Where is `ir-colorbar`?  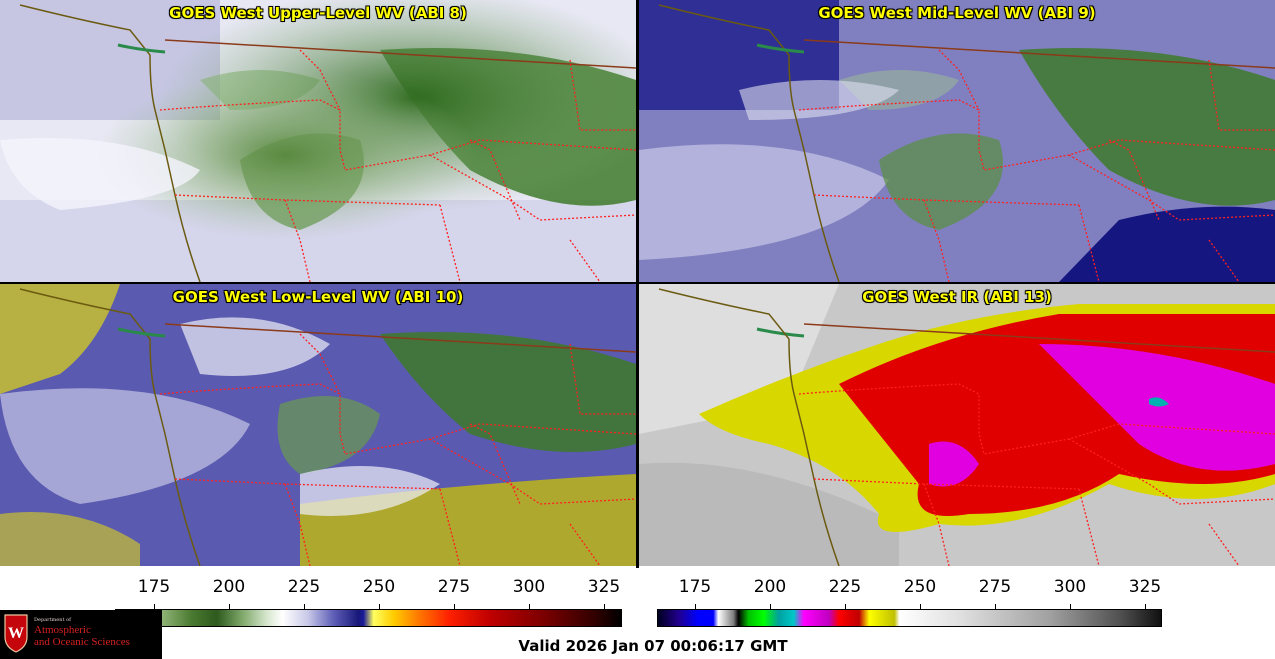 ir-colorbar is located at coordinates (909, 618).